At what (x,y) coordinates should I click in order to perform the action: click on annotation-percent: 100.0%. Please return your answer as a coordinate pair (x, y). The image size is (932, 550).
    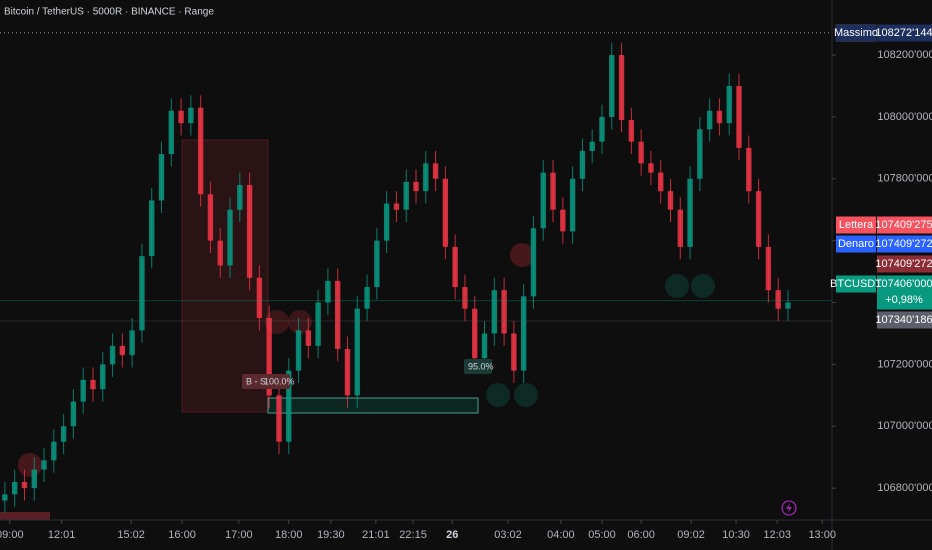
    Looking at the image, I should click on (279, 381).